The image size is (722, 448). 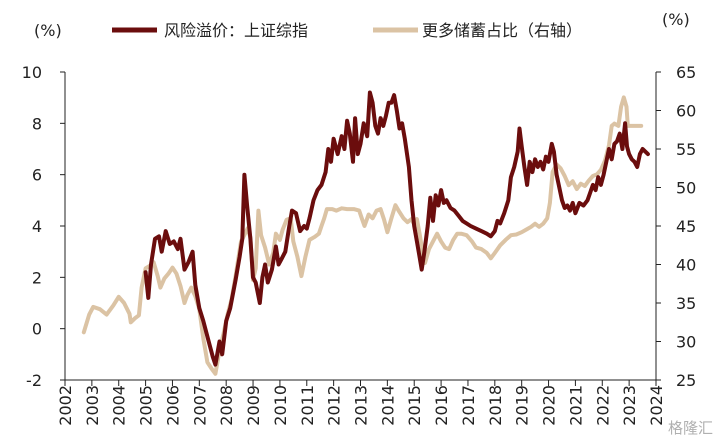 I want to click on x-axis-tick-label: 2012, so click(x=334, y=405).